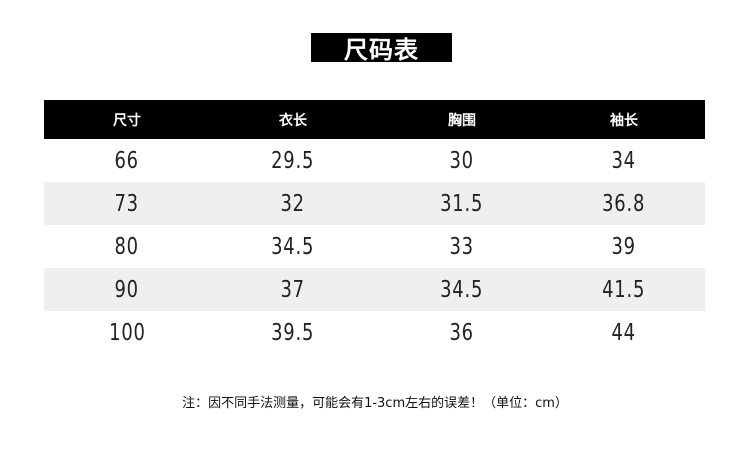 The height and width of the screenshot is (458, 750). Describe the element at coordinates (374, 246) in the screenshot. I see `table-row: 80 34.5 33 39` at that location.